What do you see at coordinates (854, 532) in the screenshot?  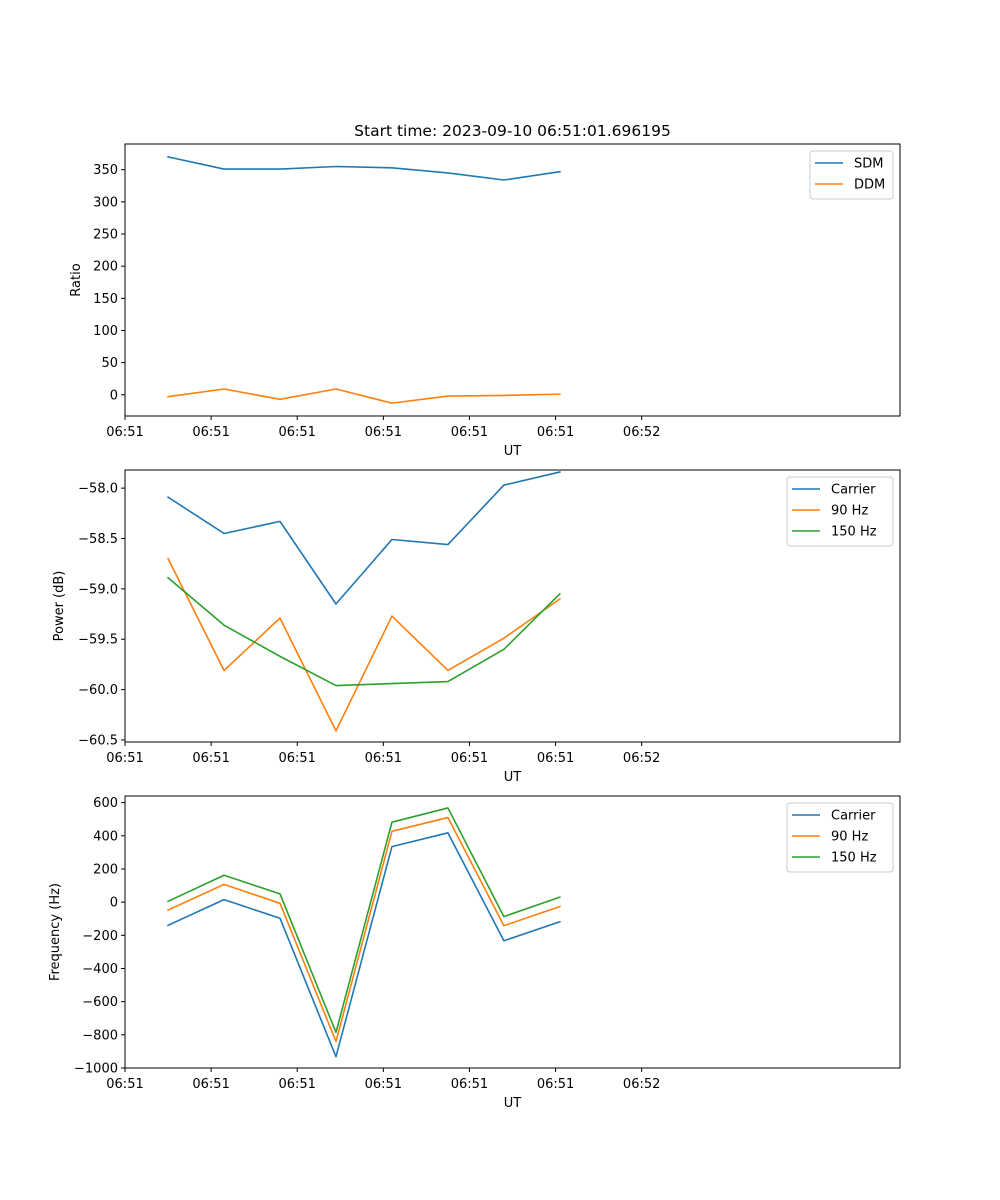 I see `power-legend-label-150-hz: 150 Hz` at bounding box center [854, 532].